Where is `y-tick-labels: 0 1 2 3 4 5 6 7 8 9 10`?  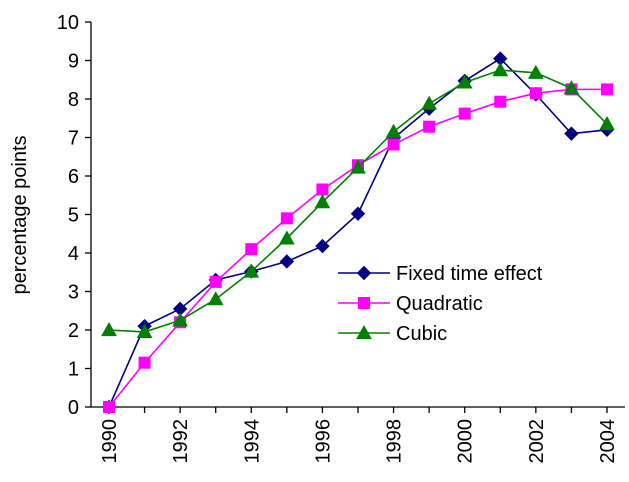
y-tick-labels: 0 1 2 3 4 5 6 7 8 9 10 is located at coordinates (68, 215).